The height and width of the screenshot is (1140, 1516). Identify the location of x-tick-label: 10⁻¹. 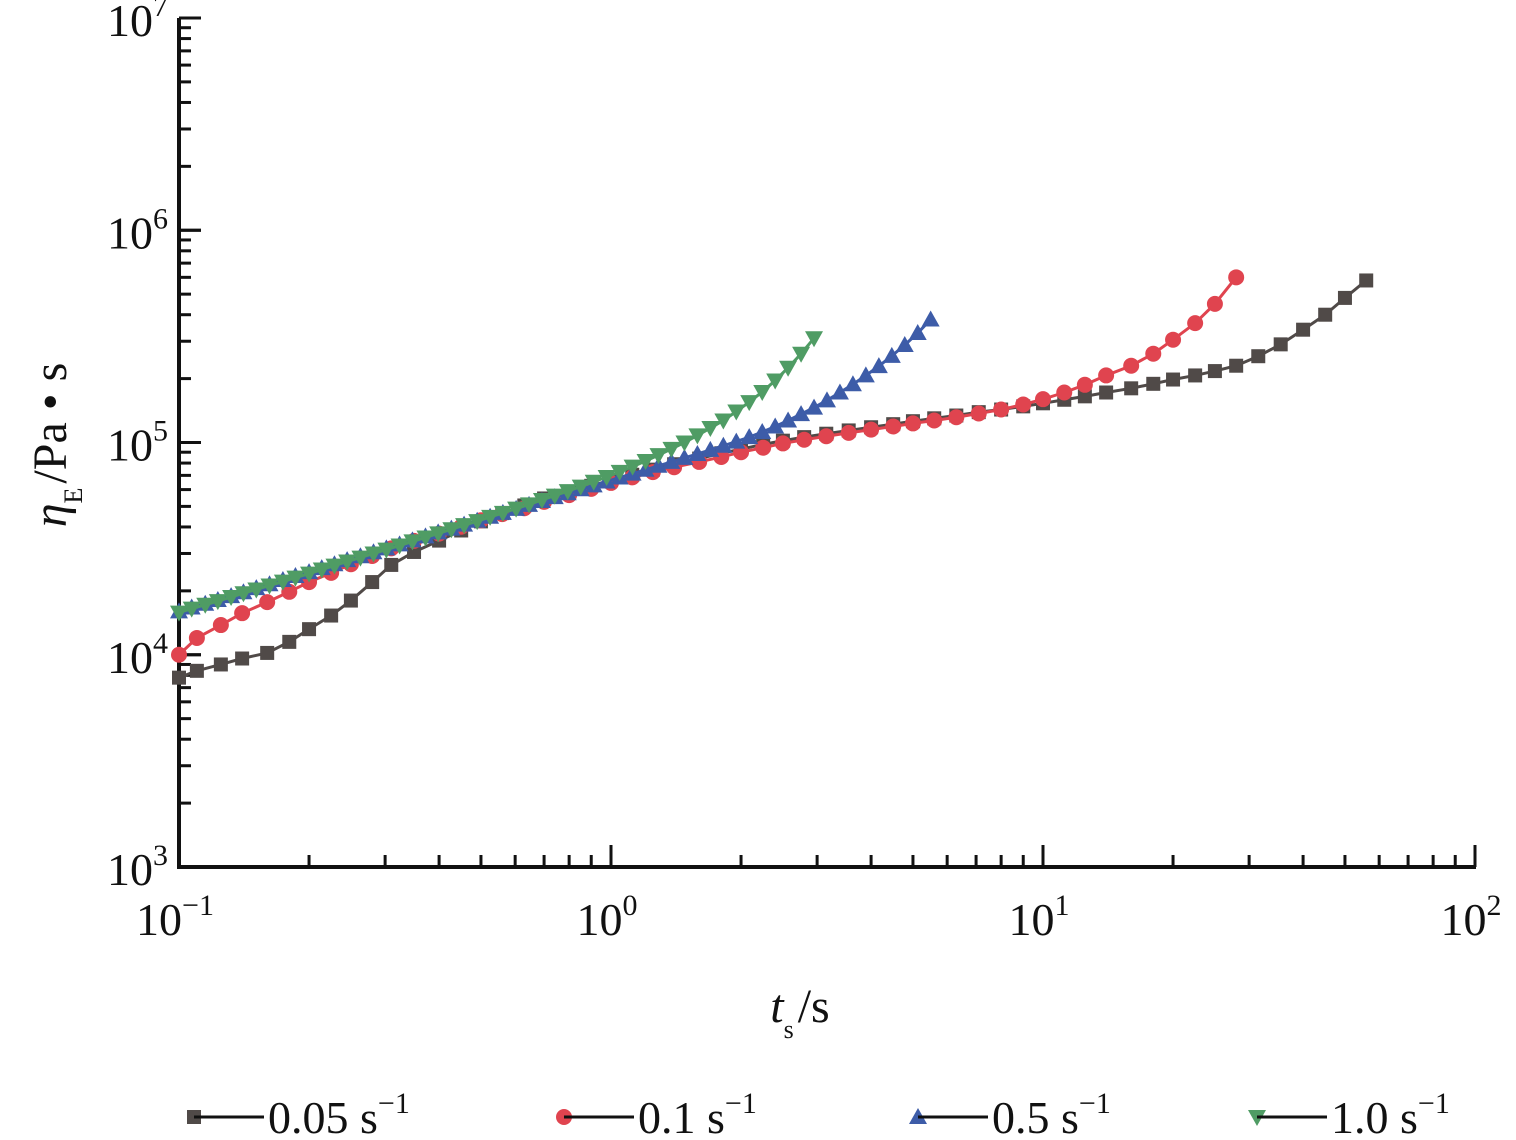
(175, 917).